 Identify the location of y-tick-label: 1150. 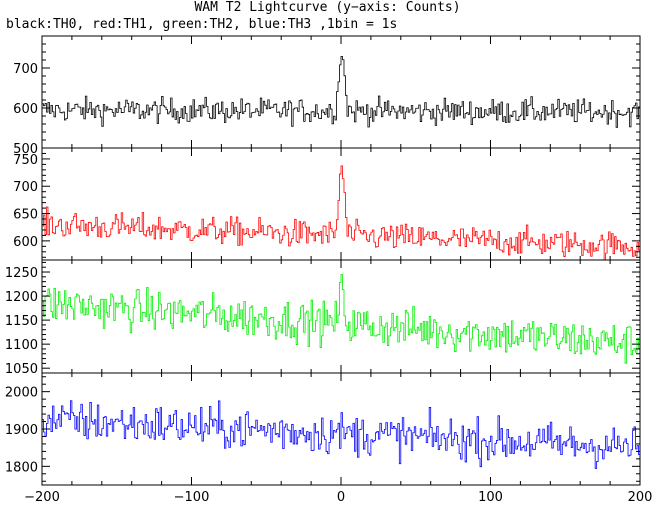
(21, 321).